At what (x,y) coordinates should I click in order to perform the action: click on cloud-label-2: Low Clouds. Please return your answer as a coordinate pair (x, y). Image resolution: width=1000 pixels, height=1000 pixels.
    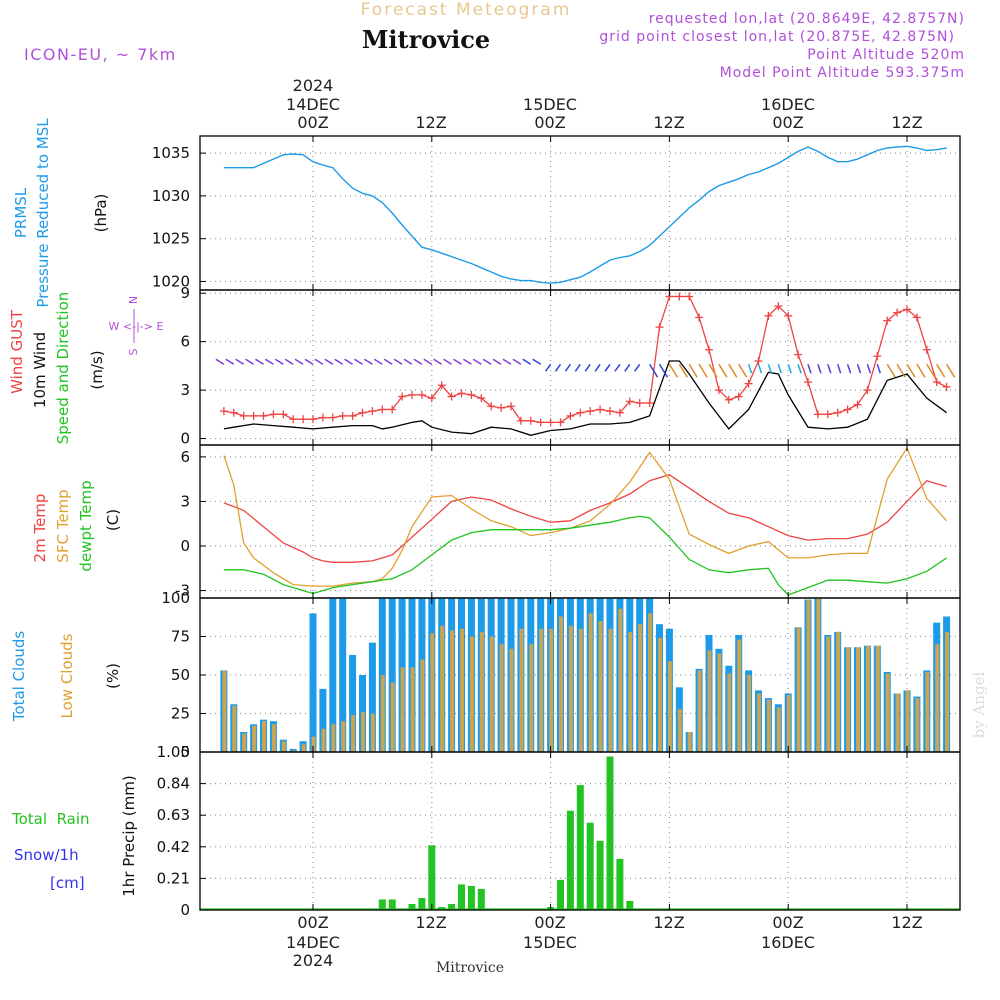
    Looking at the image, I should click on (67, 675).